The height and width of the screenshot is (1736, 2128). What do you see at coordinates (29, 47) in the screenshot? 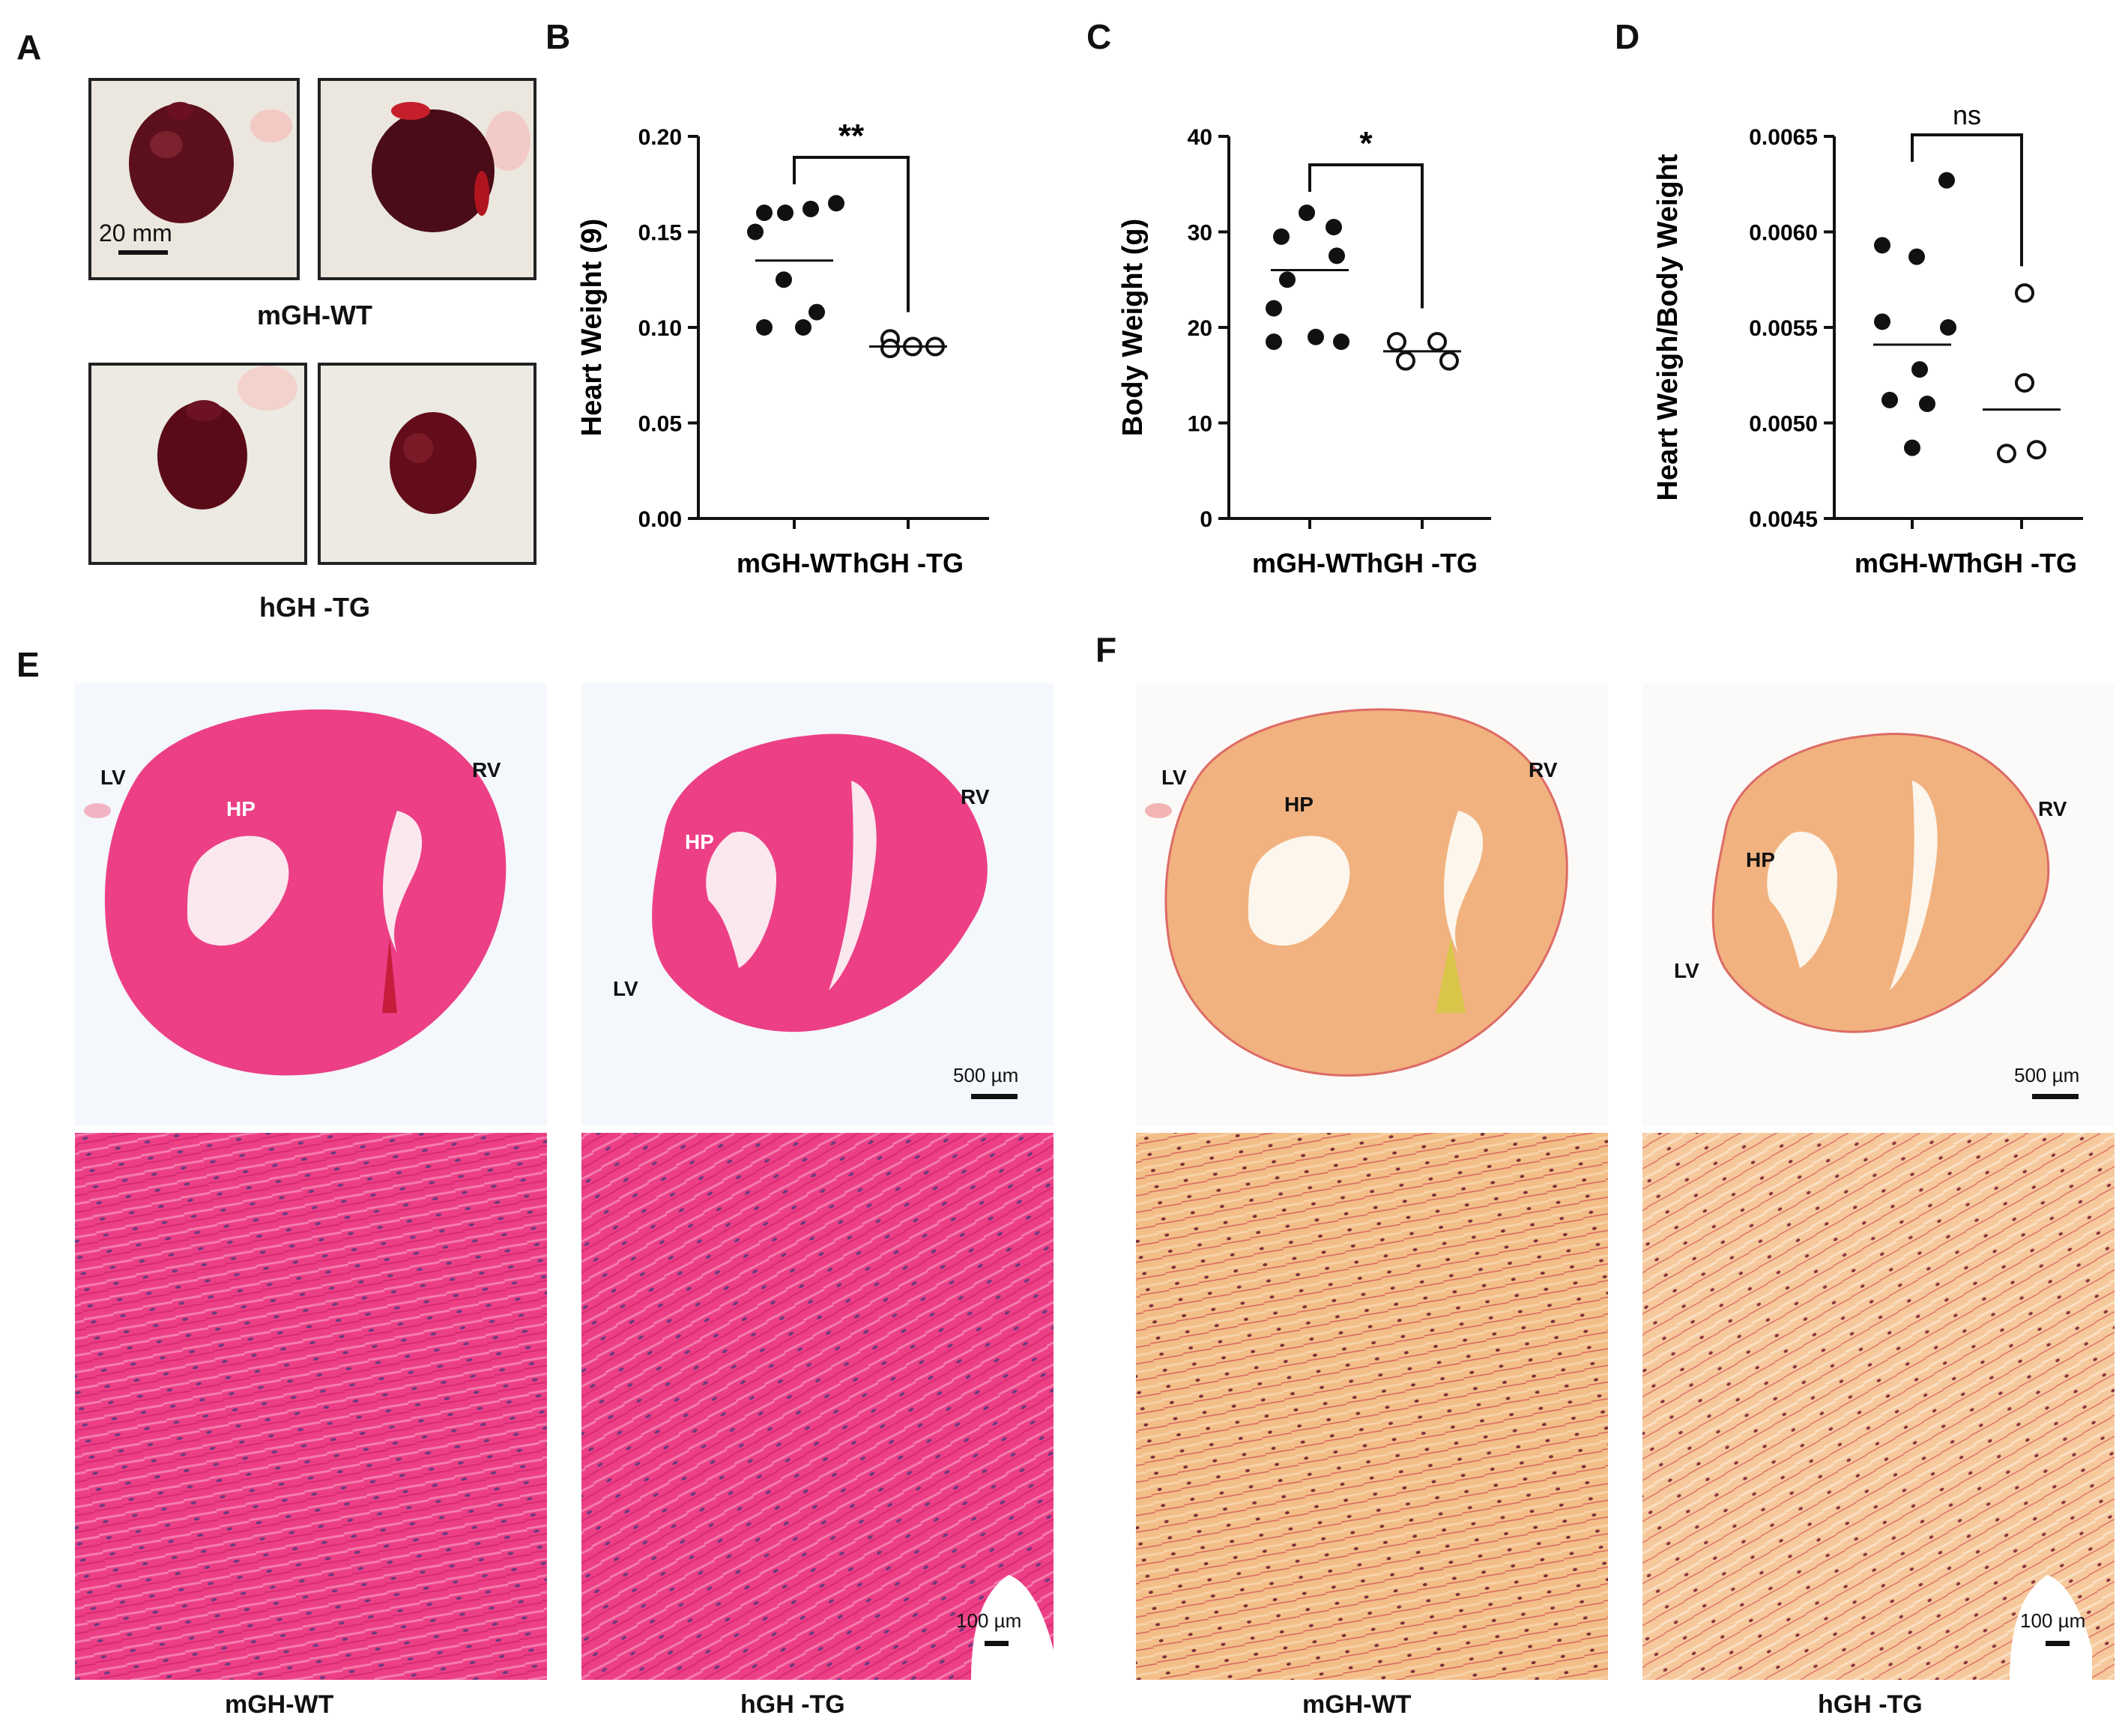
I see `panel-label-a: A` at bounding box center [29, 47].